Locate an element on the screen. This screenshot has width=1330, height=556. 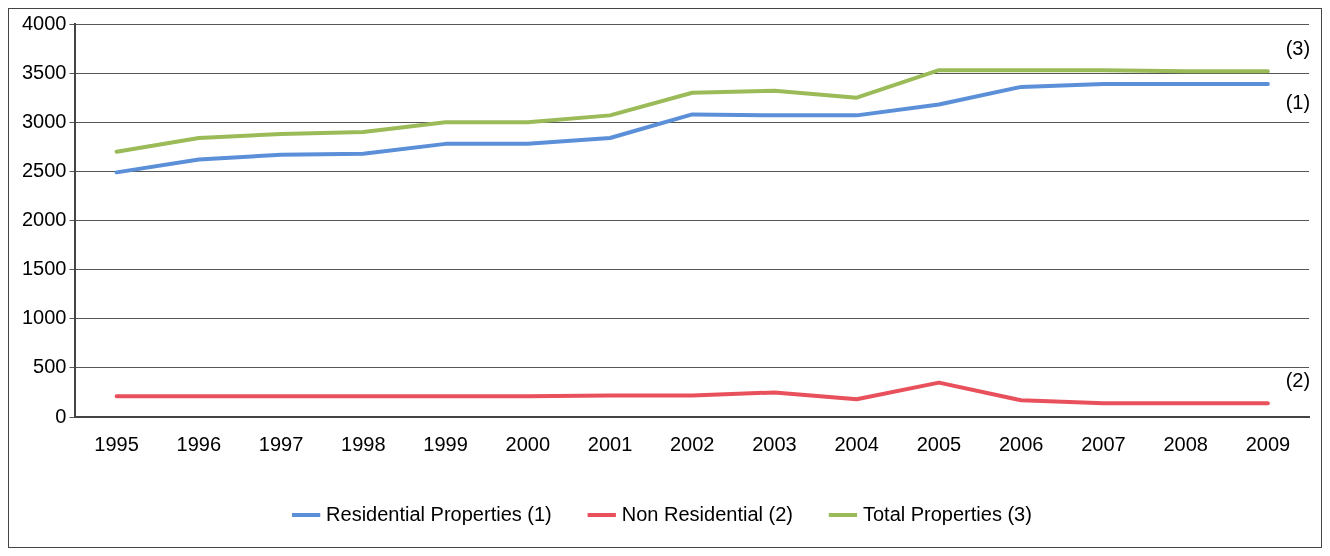
x-tick-label: 2004 is located at coordinates (856, 443).